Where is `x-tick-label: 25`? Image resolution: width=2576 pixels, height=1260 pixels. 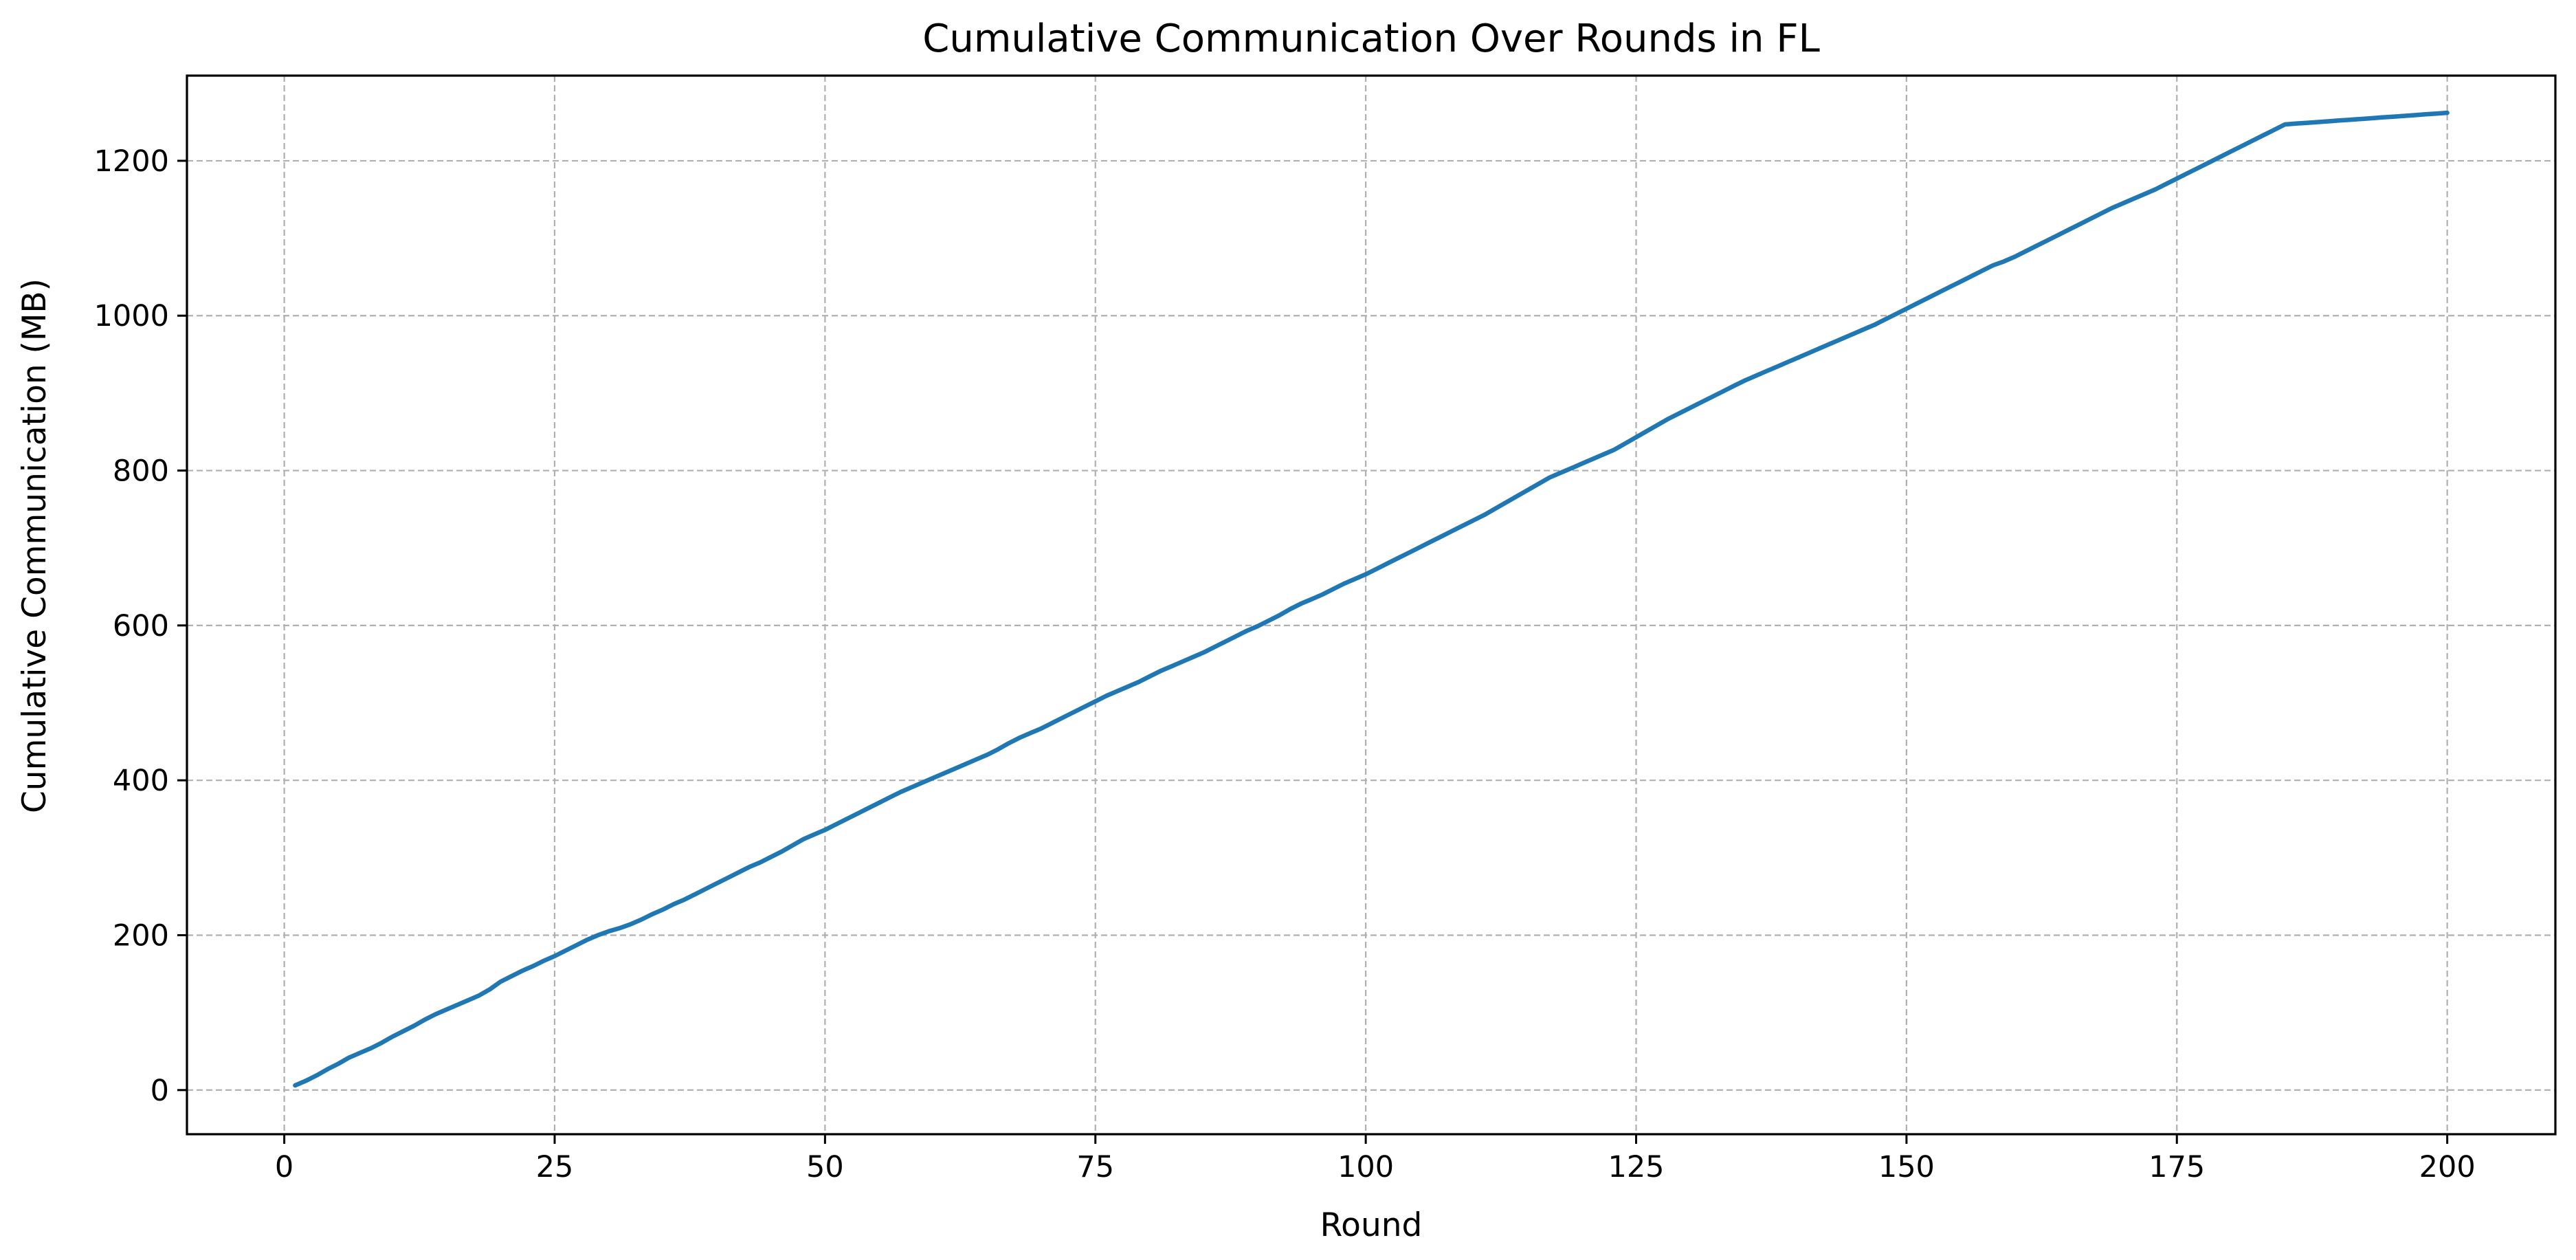
x-tick-label: 25 is located at coordinates (555, 1167).